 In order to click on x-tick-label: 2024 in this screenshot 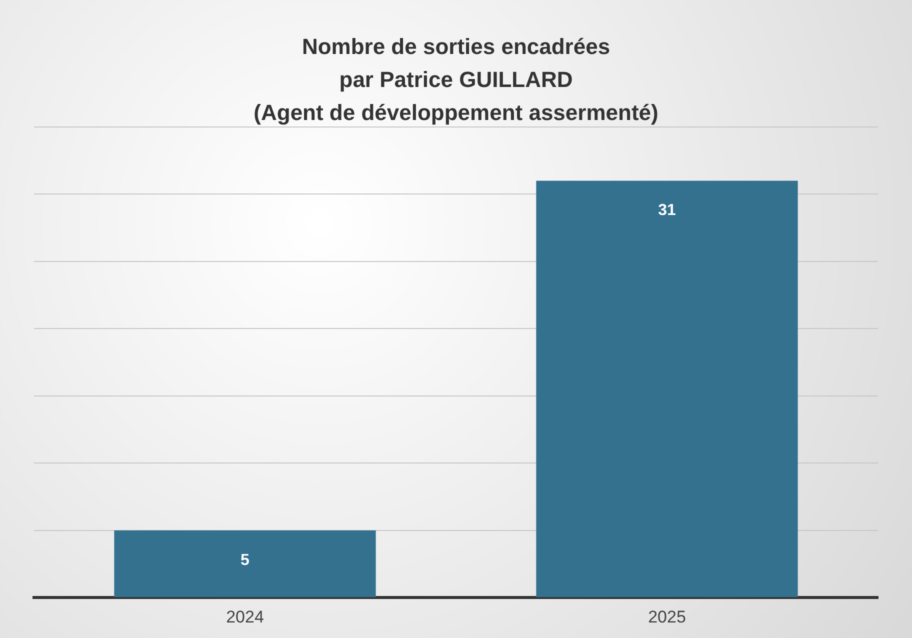, I will do `click(245, 616)`.